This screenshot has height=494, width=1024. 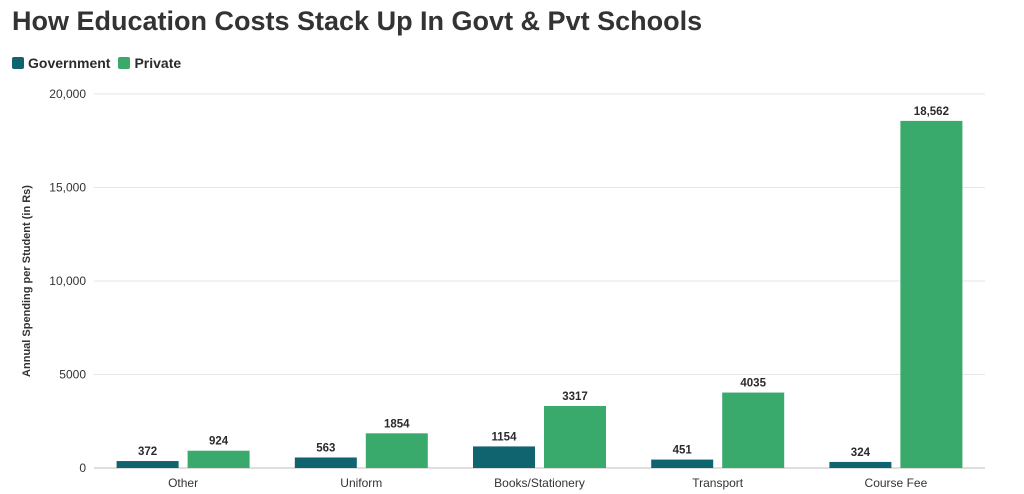 I want to click on data-label: 1854, so click(x=397, y=424).